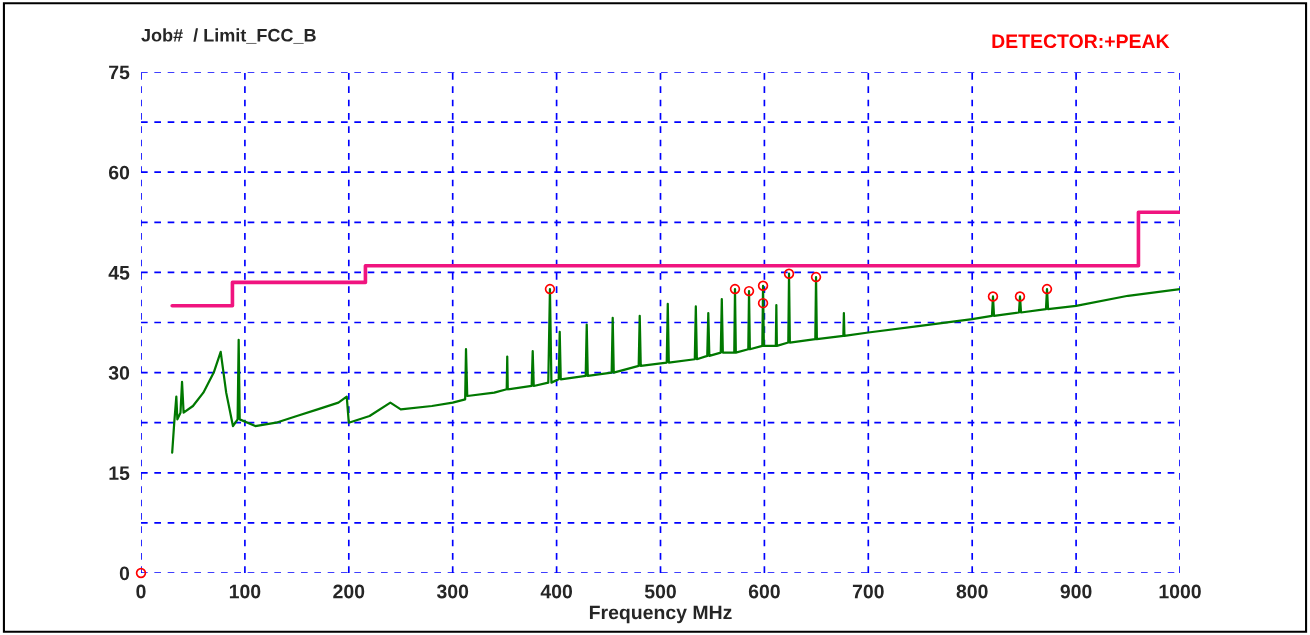 This screenshot has height=635, width=1310. What do you see at coordinates (660, 591) in the screenshot?
I see `x-tick-label: 500` at bounding box center [660, 591].